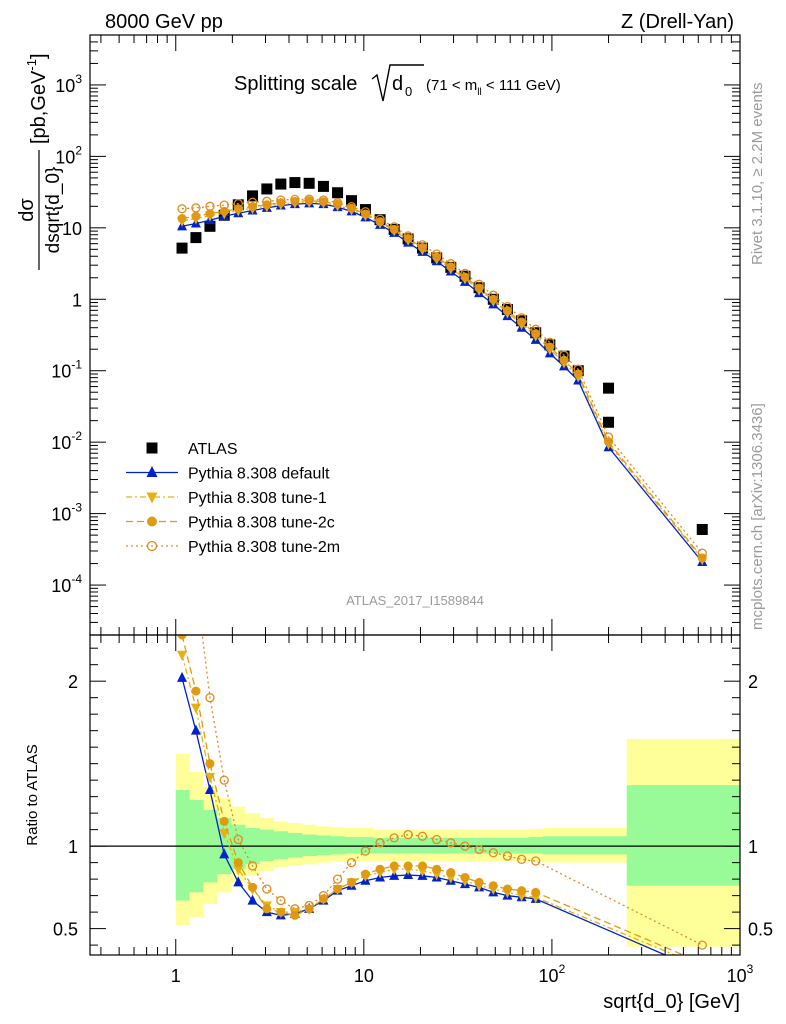 This screenshot has height=1024, width=786. What do you see at coordinates (68, 155) in the screenshot?
I see `y-tick-label: 10²` at bounding box center [68, 155].